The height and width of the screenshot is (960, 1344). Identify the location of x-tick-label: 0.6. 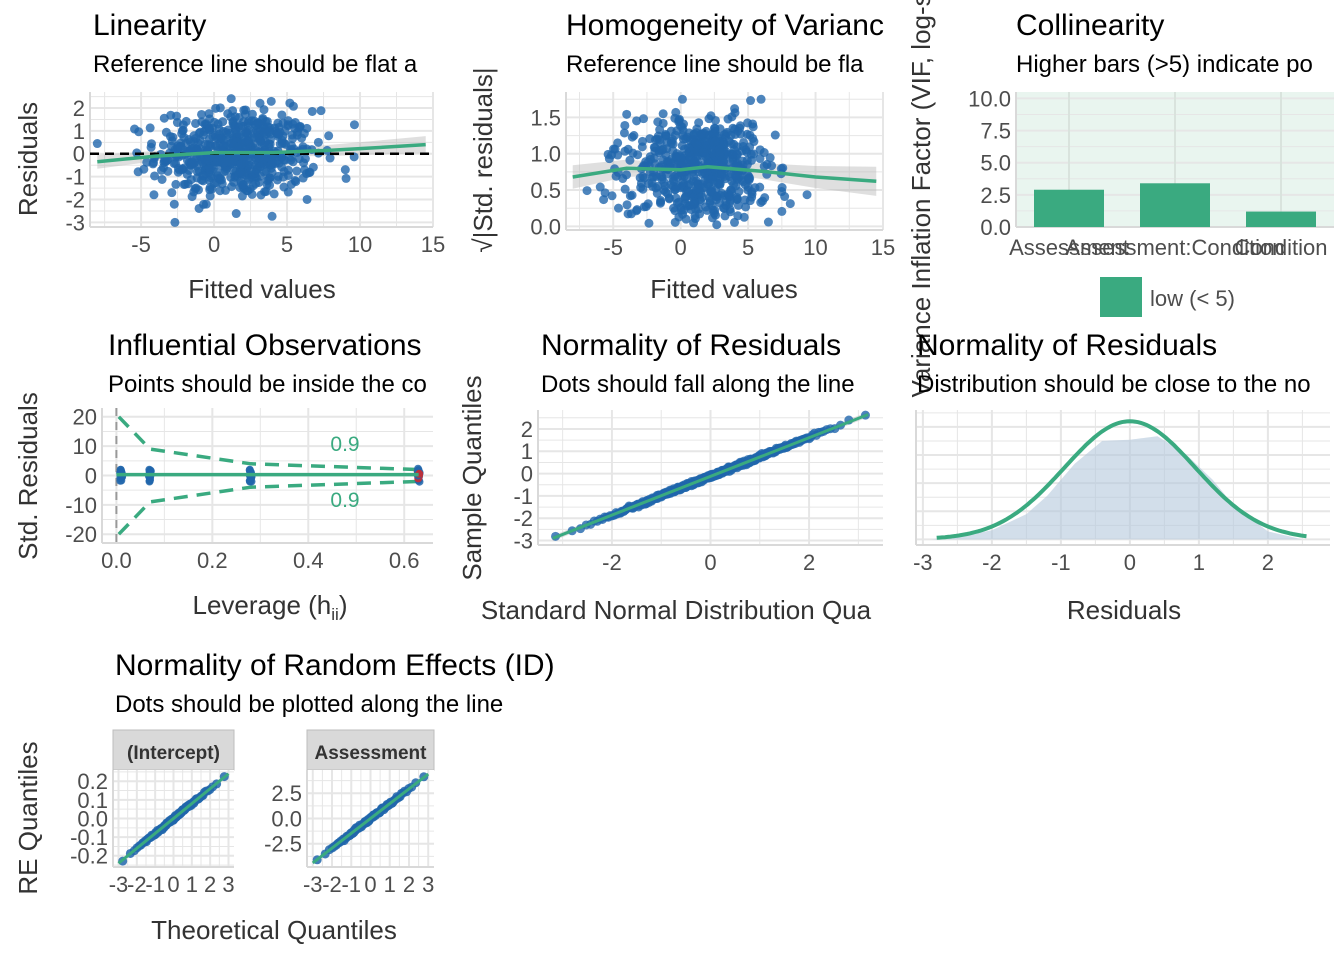
(404, 560).